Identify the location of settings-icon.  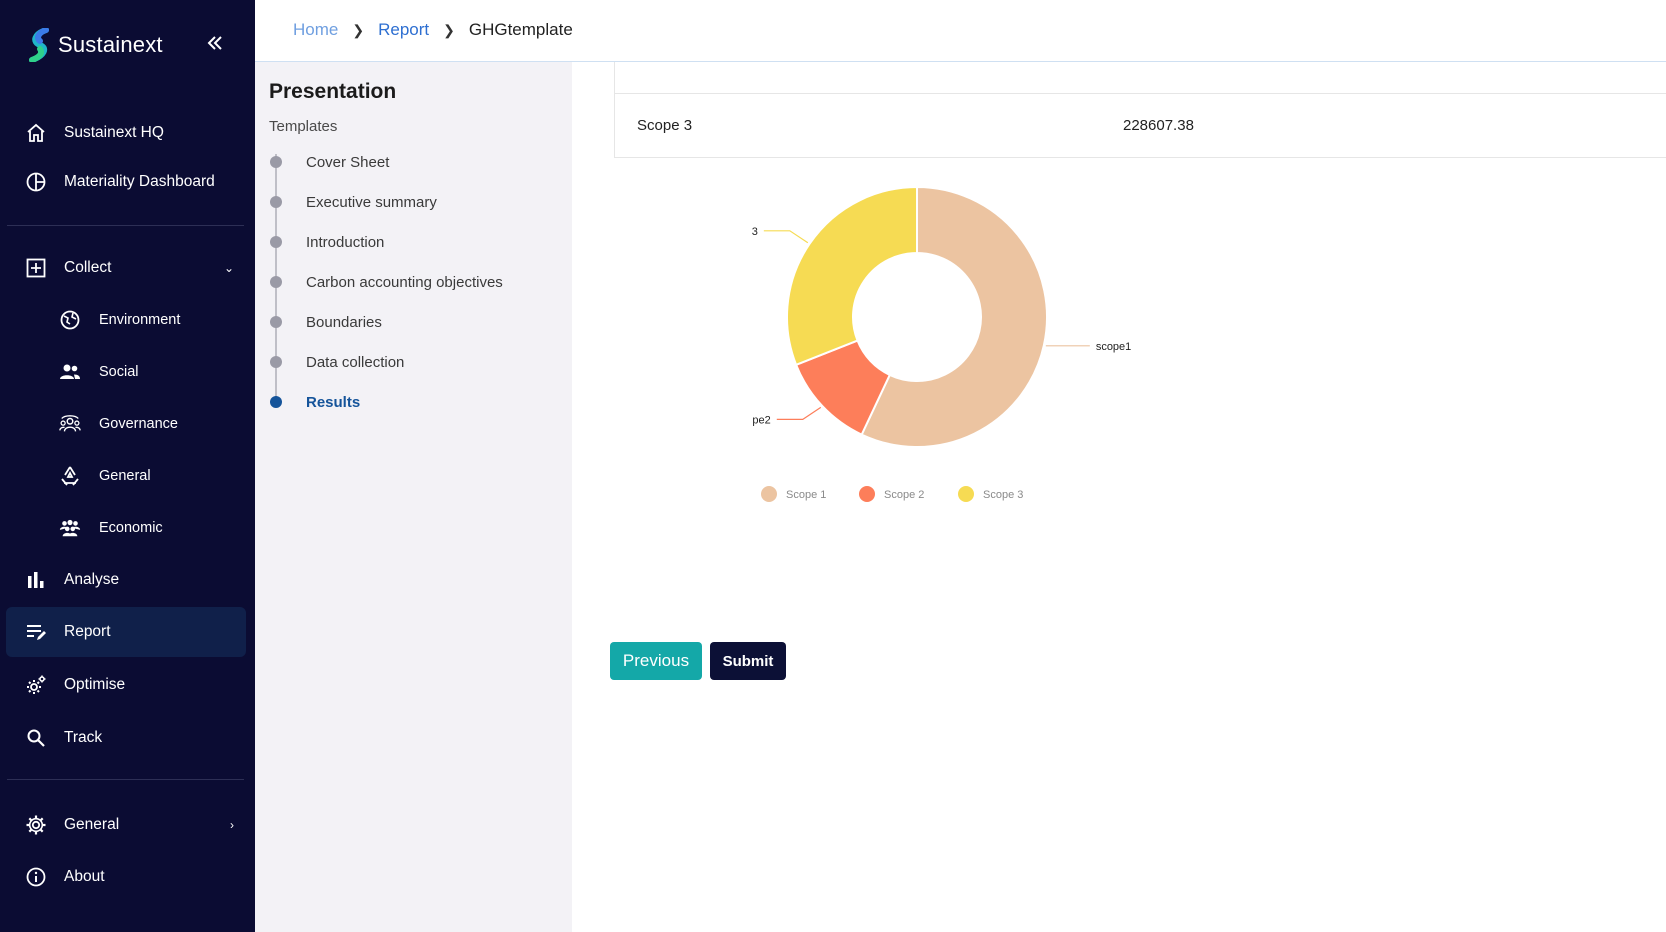
(36, 825).